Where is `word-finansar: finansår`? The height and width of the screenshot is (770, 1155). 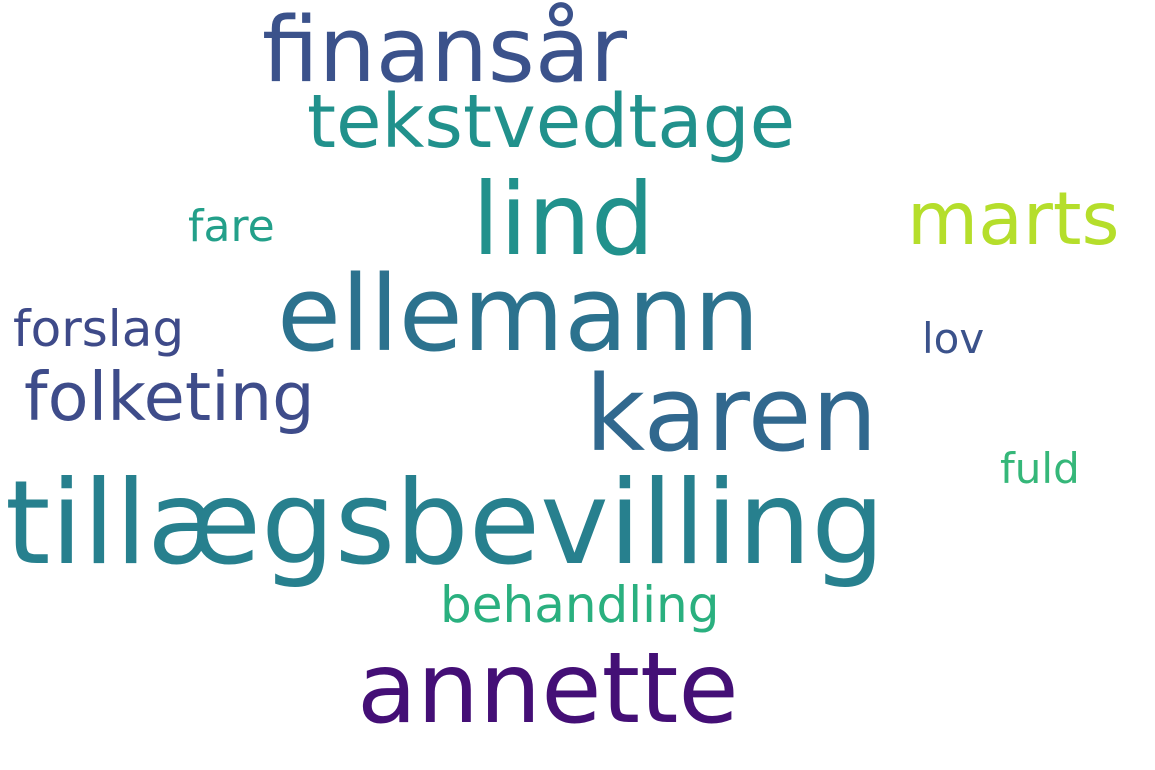 word-finansar: finansår is located at coordinates (444, 51).